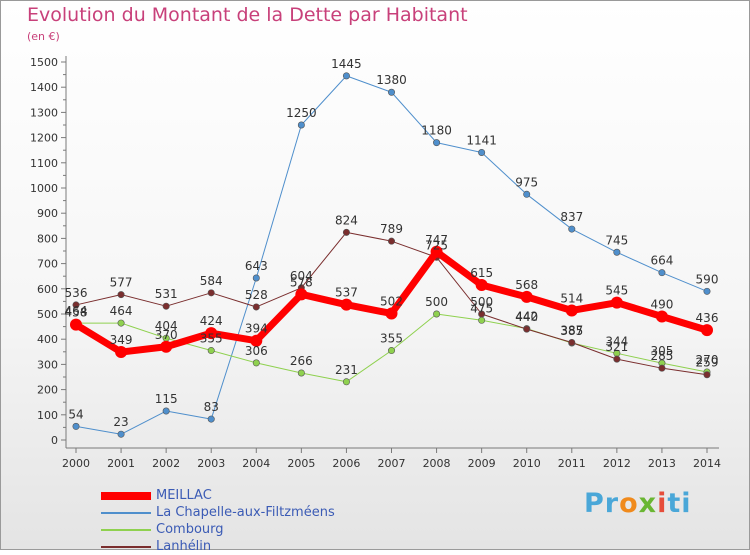  What do you see at coordinates (661, 261) in the screenshot?
I see `data-label-la-chapelle-aux-filtzmeens: 664` at bounding box center [661, 261].